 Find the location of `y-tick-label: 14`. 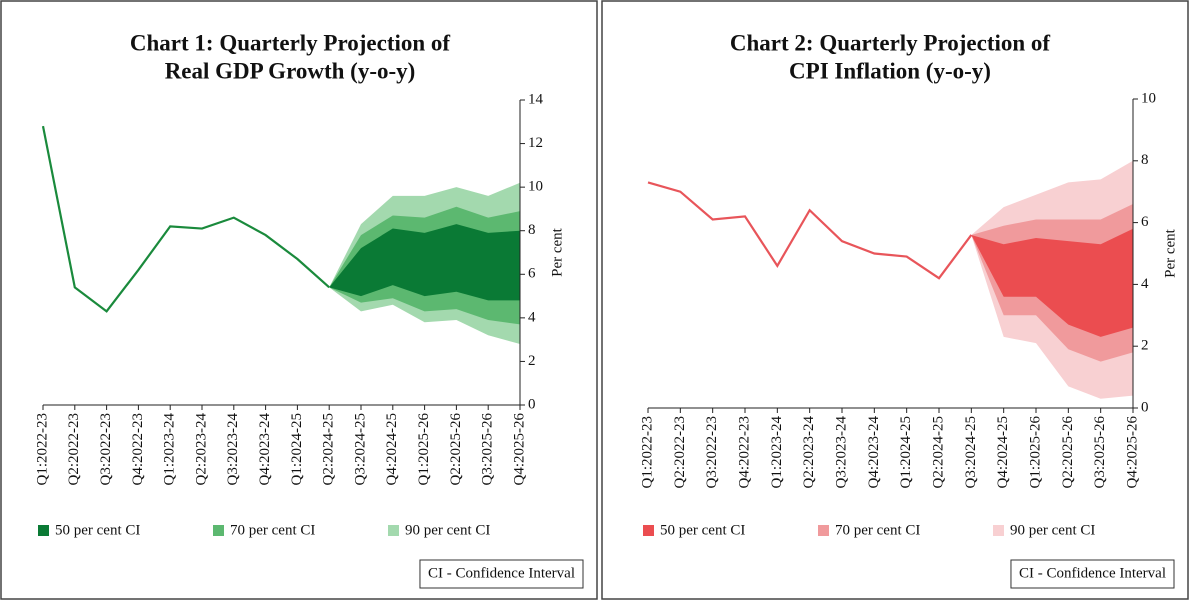

y-tick-label: 14 is located at coordinates (536, 99).